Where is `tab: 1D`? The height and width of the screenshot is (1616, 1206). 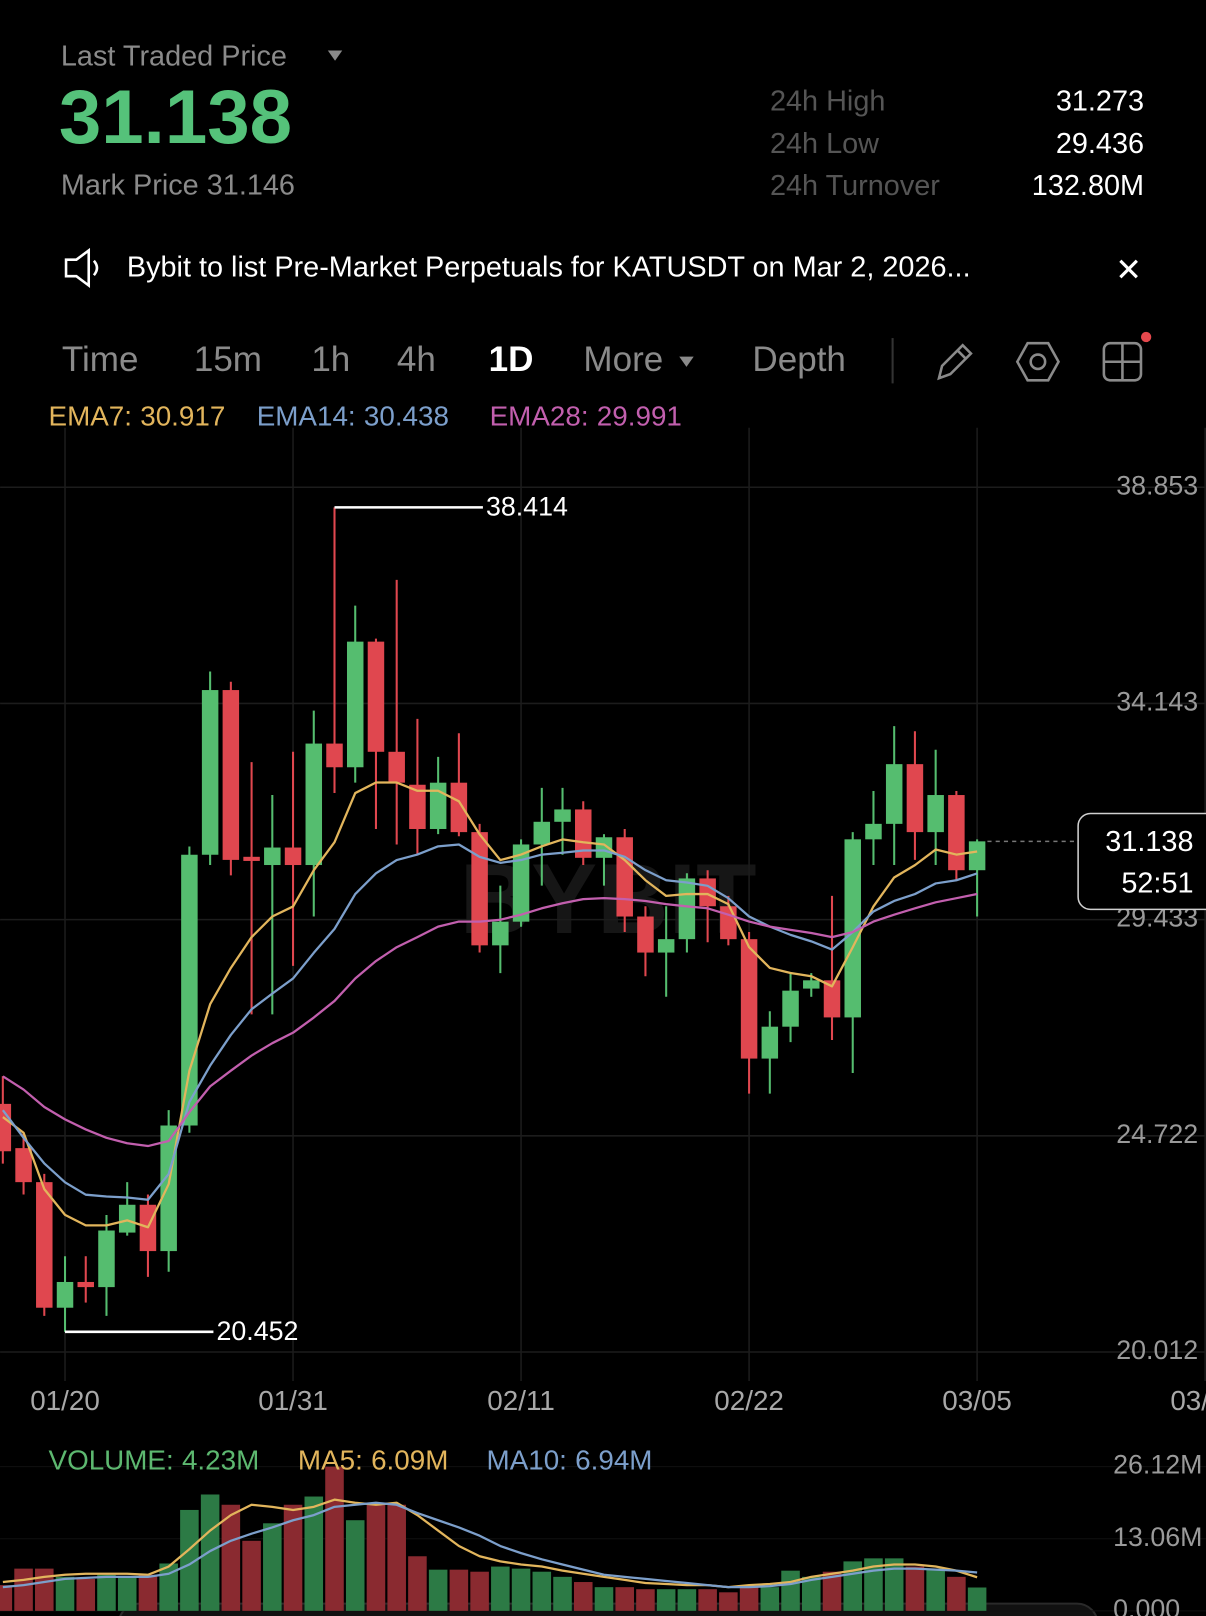 tab: 1D is located at coordinates (511, 359).